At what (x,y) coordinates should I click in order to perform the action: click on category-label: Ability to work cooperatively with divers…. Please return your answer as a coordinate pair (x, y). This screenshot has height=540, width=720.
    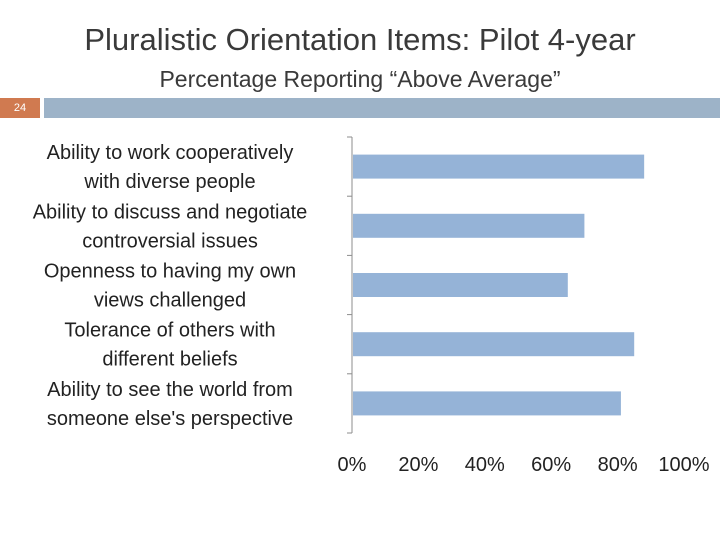
    Looking at the image, I should click on (170, 167).